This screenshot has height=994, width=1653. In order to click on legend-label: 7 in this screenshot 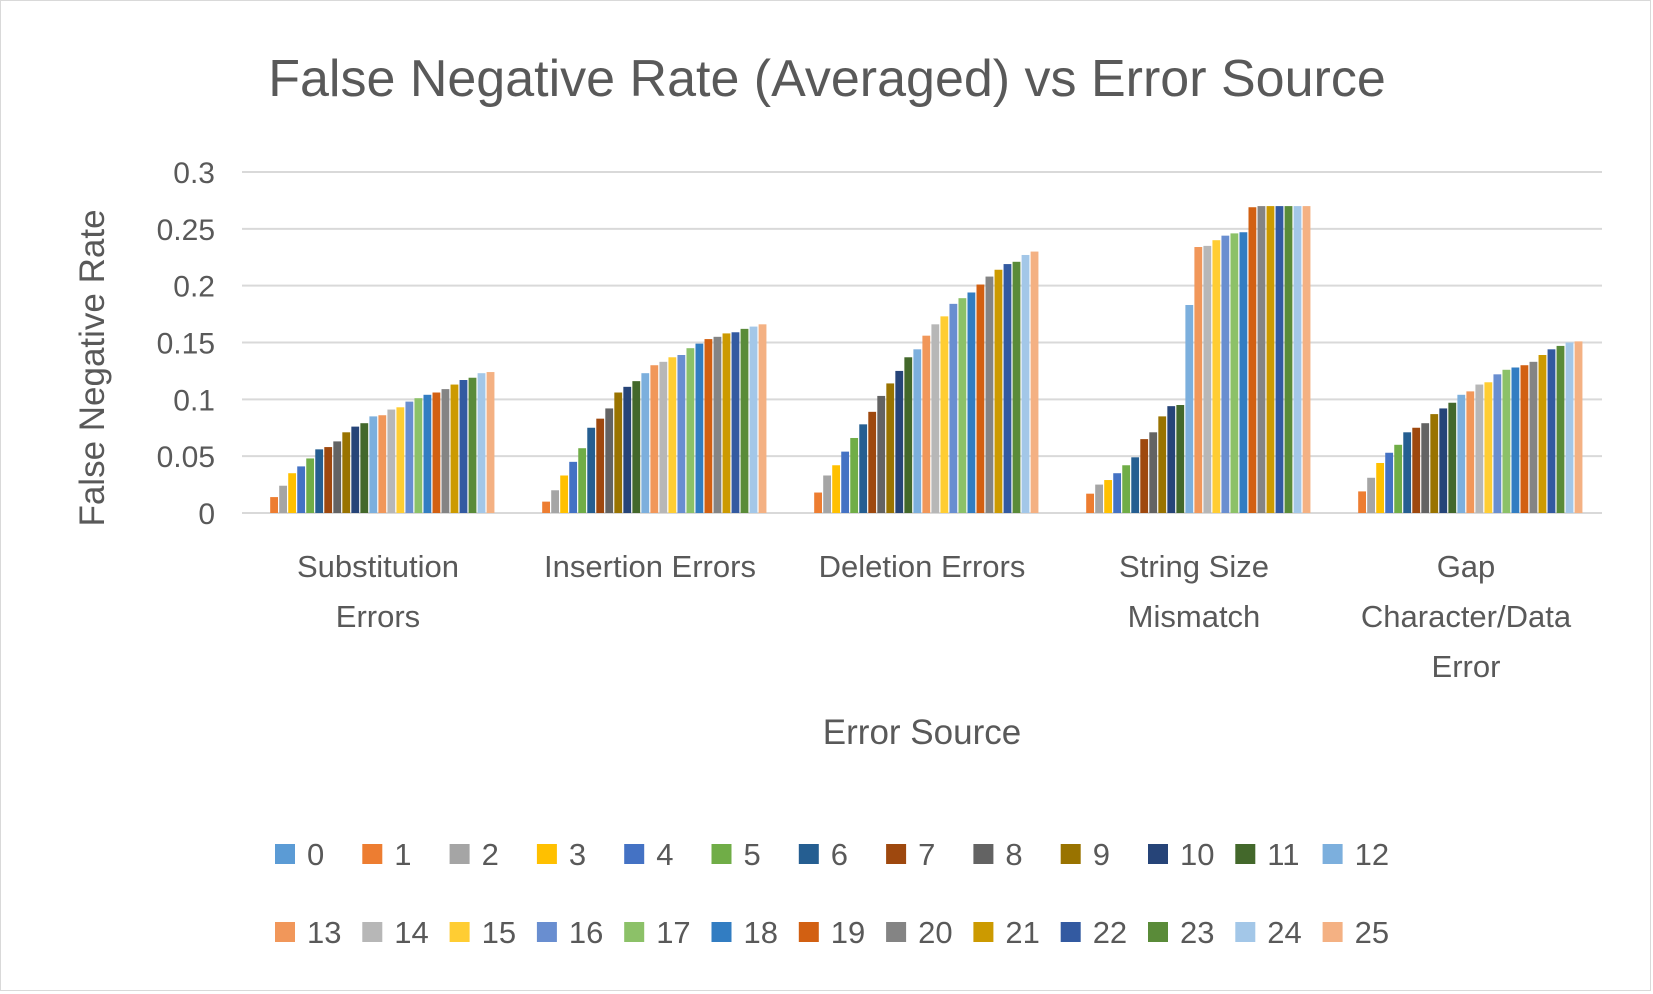, I will do `click(926, 854)`.